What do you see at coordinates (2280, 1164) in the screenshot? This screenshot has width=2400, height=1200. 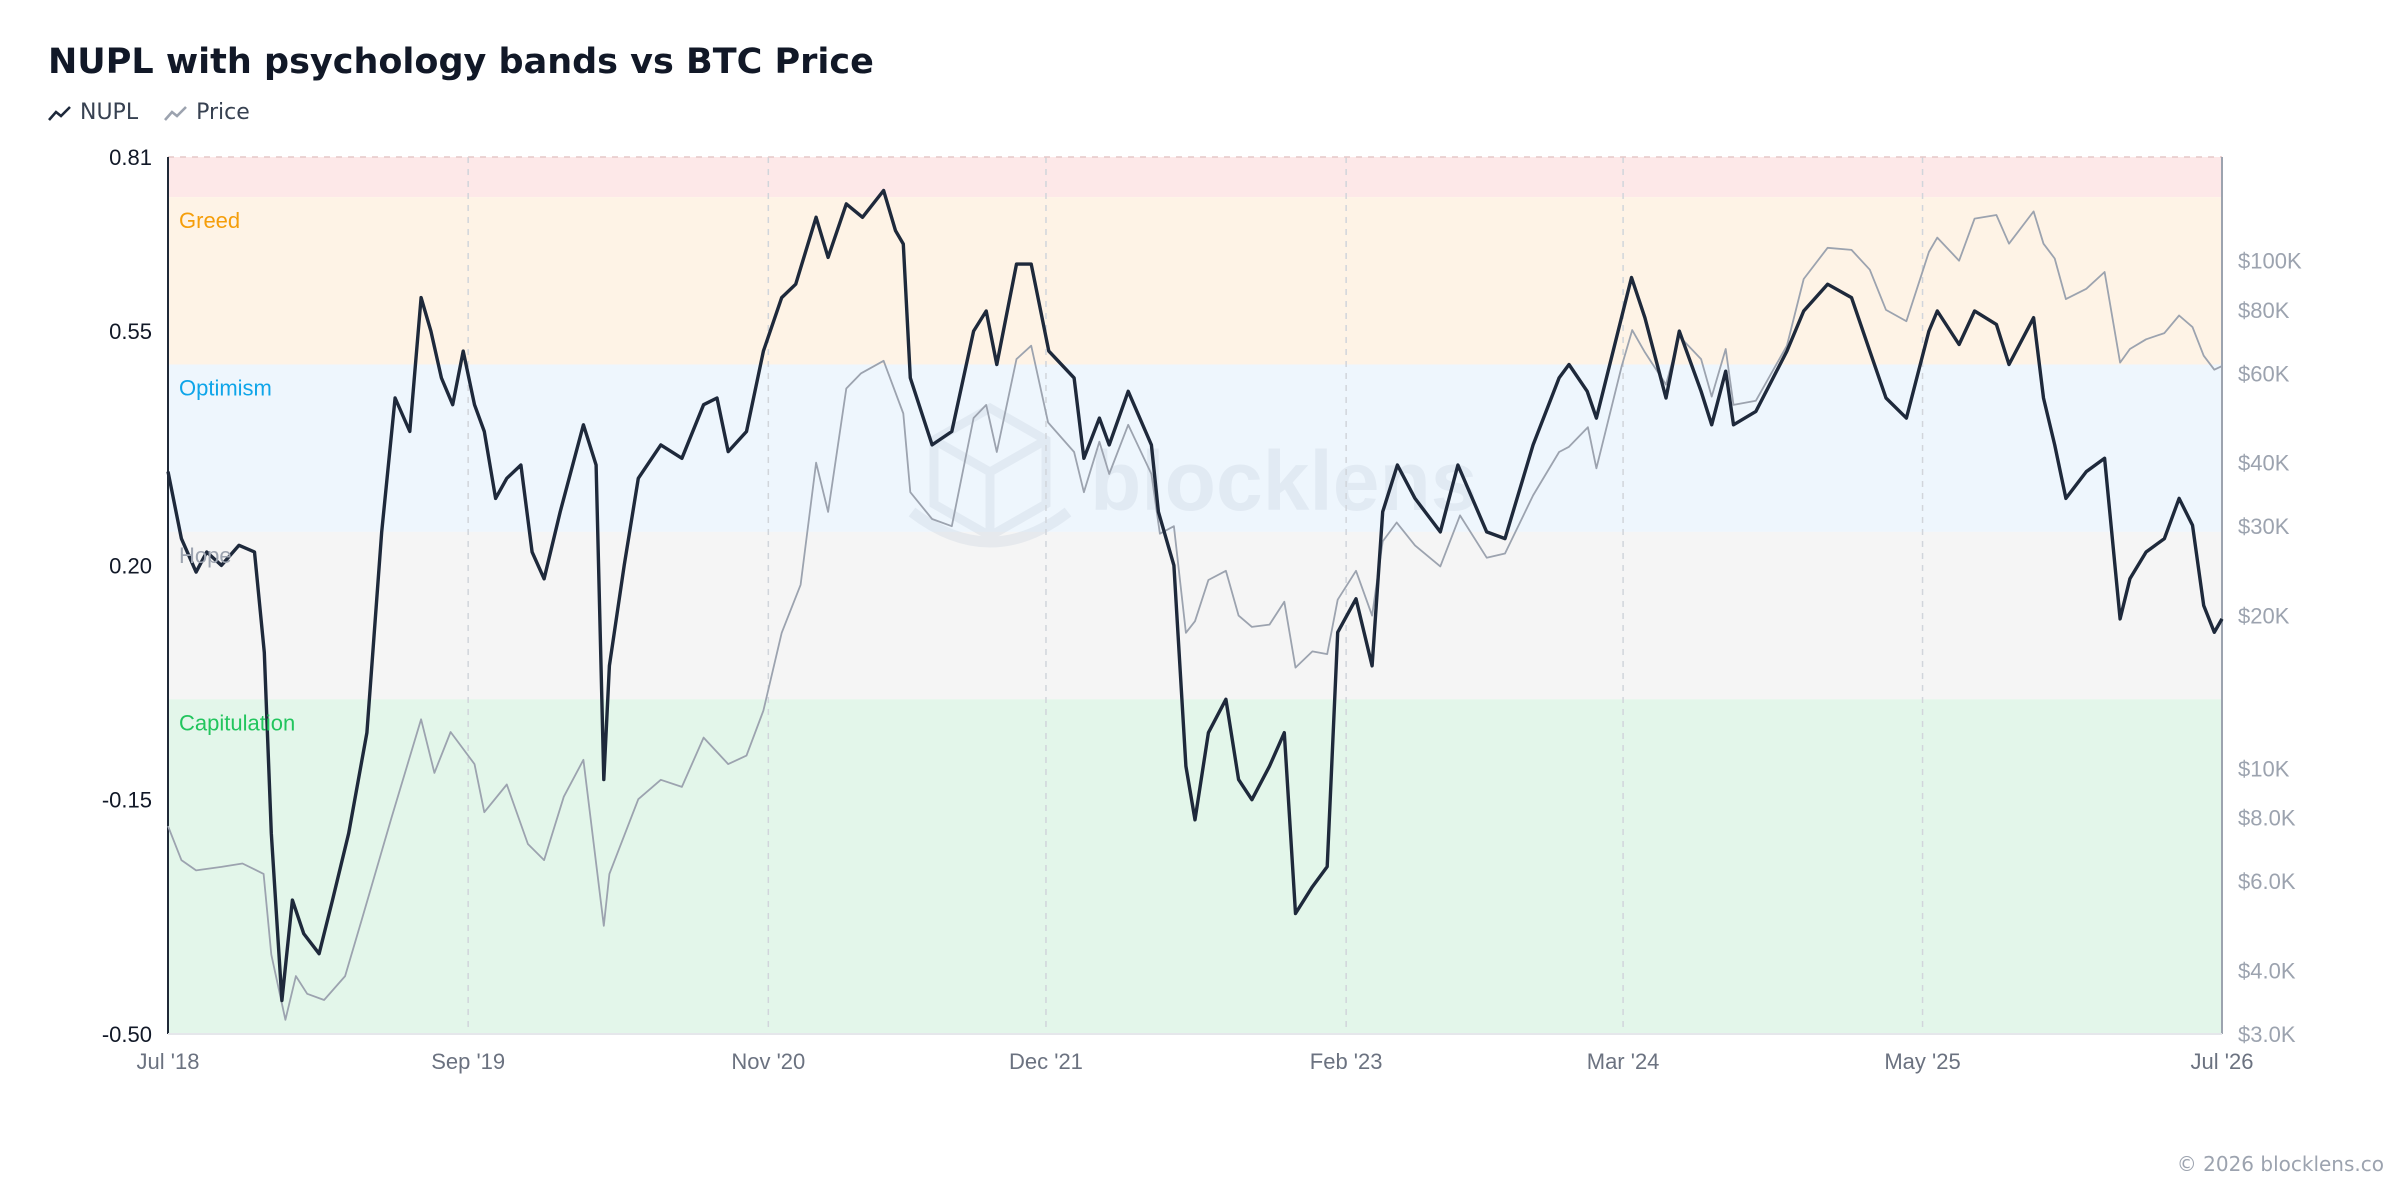 I see `footer-credit: © 2026 blocklens.co` at bounding box center [2280, 1164].